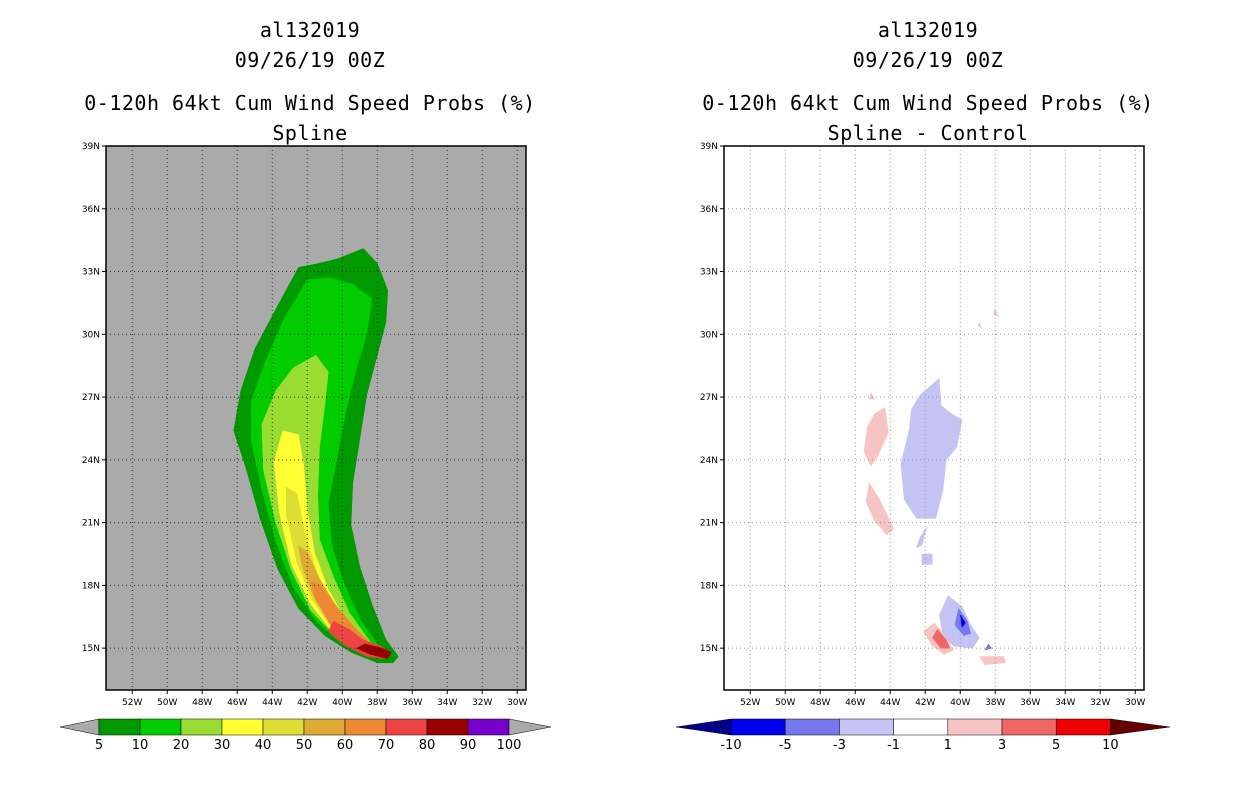 Image resolution: width=1236 pixels, height=800 pixels. I want to click on right-colorbar-label-5: 3, so click(1002, 745).